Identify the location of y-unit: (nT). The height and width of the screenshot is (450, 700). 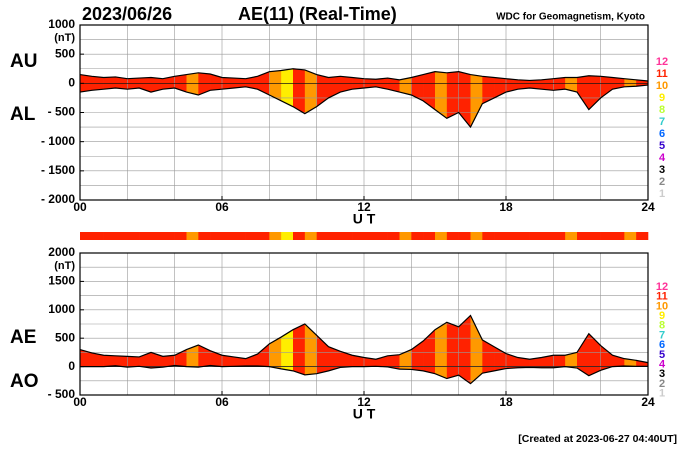
(64, 38).